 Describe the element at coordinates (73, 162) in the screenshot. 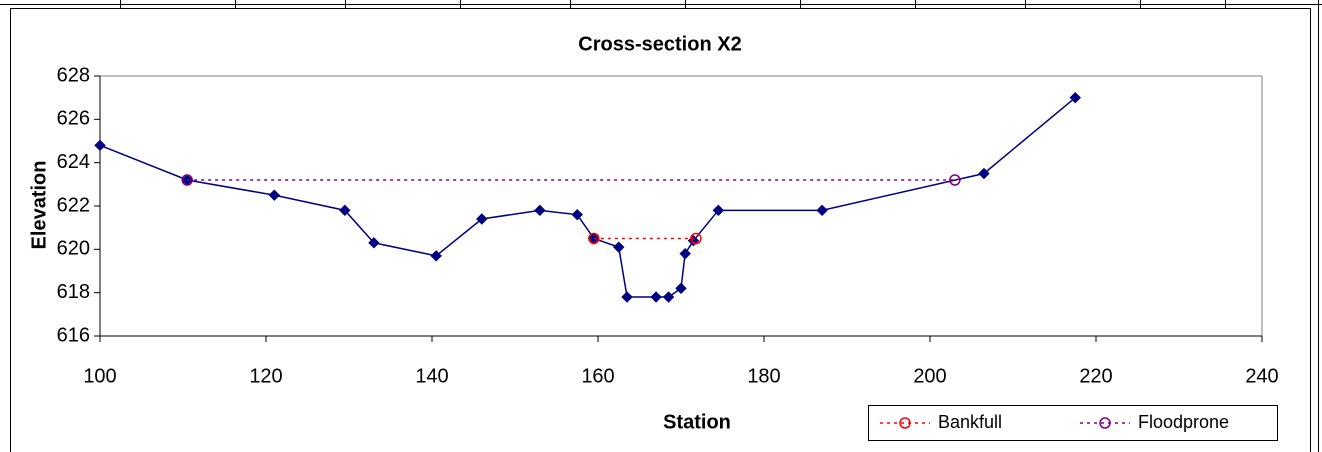

I see `y-tick-label: 624` at that location.